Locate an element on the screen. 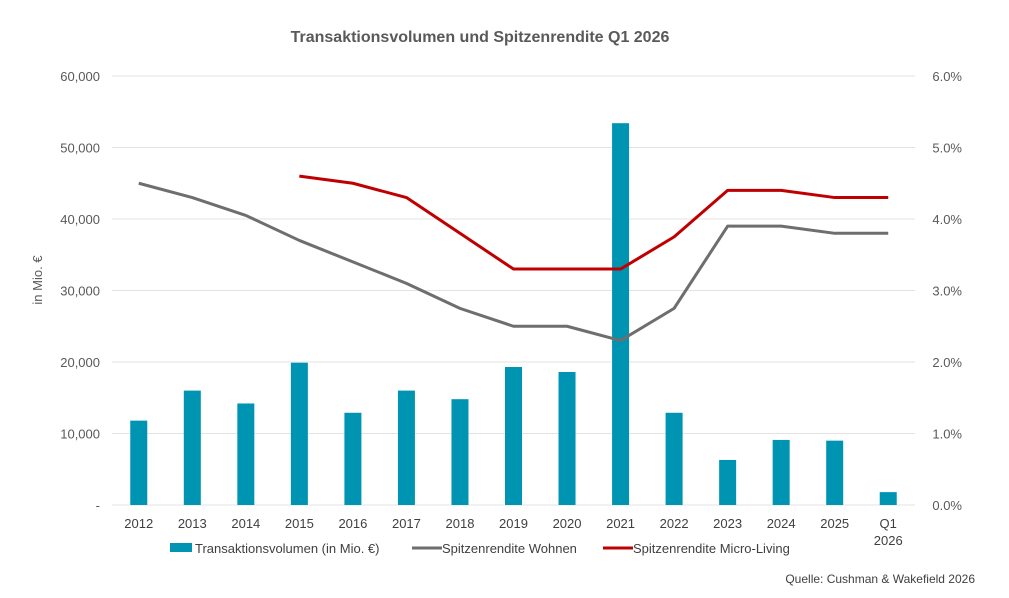 Image resolution: width=1009 pixels, height=598 pixels. y-right-tick-label: 2.0% is located at coordinates (947, 362).